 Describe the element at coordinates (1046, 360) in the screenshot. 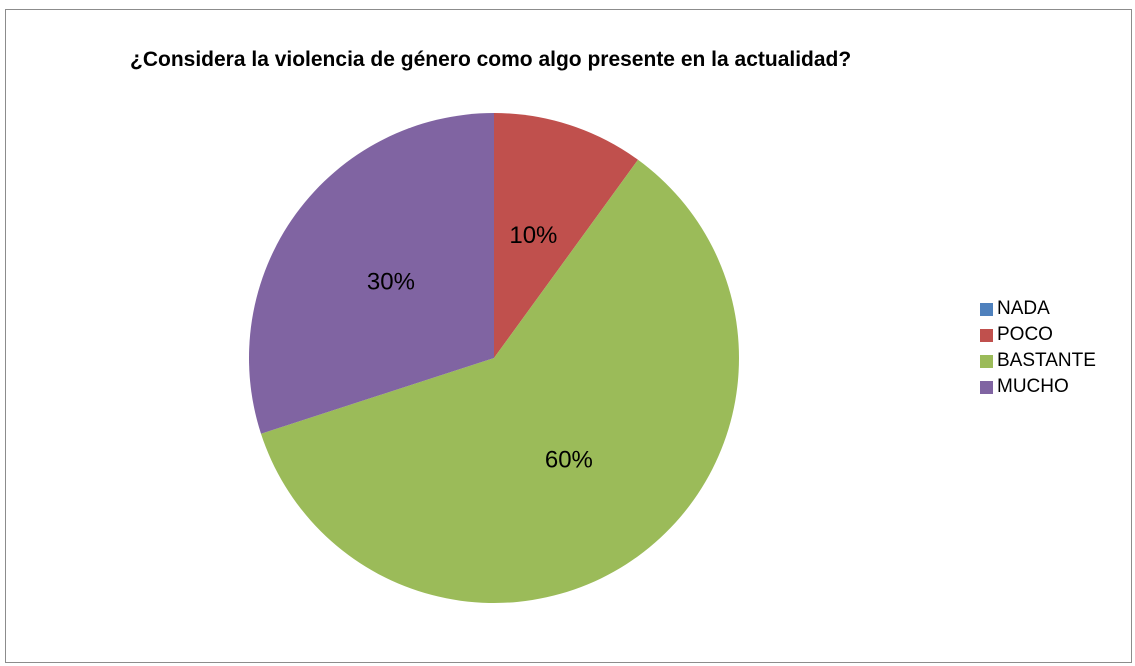

I see `legend-label-bastante: BASTANTE` at that location.